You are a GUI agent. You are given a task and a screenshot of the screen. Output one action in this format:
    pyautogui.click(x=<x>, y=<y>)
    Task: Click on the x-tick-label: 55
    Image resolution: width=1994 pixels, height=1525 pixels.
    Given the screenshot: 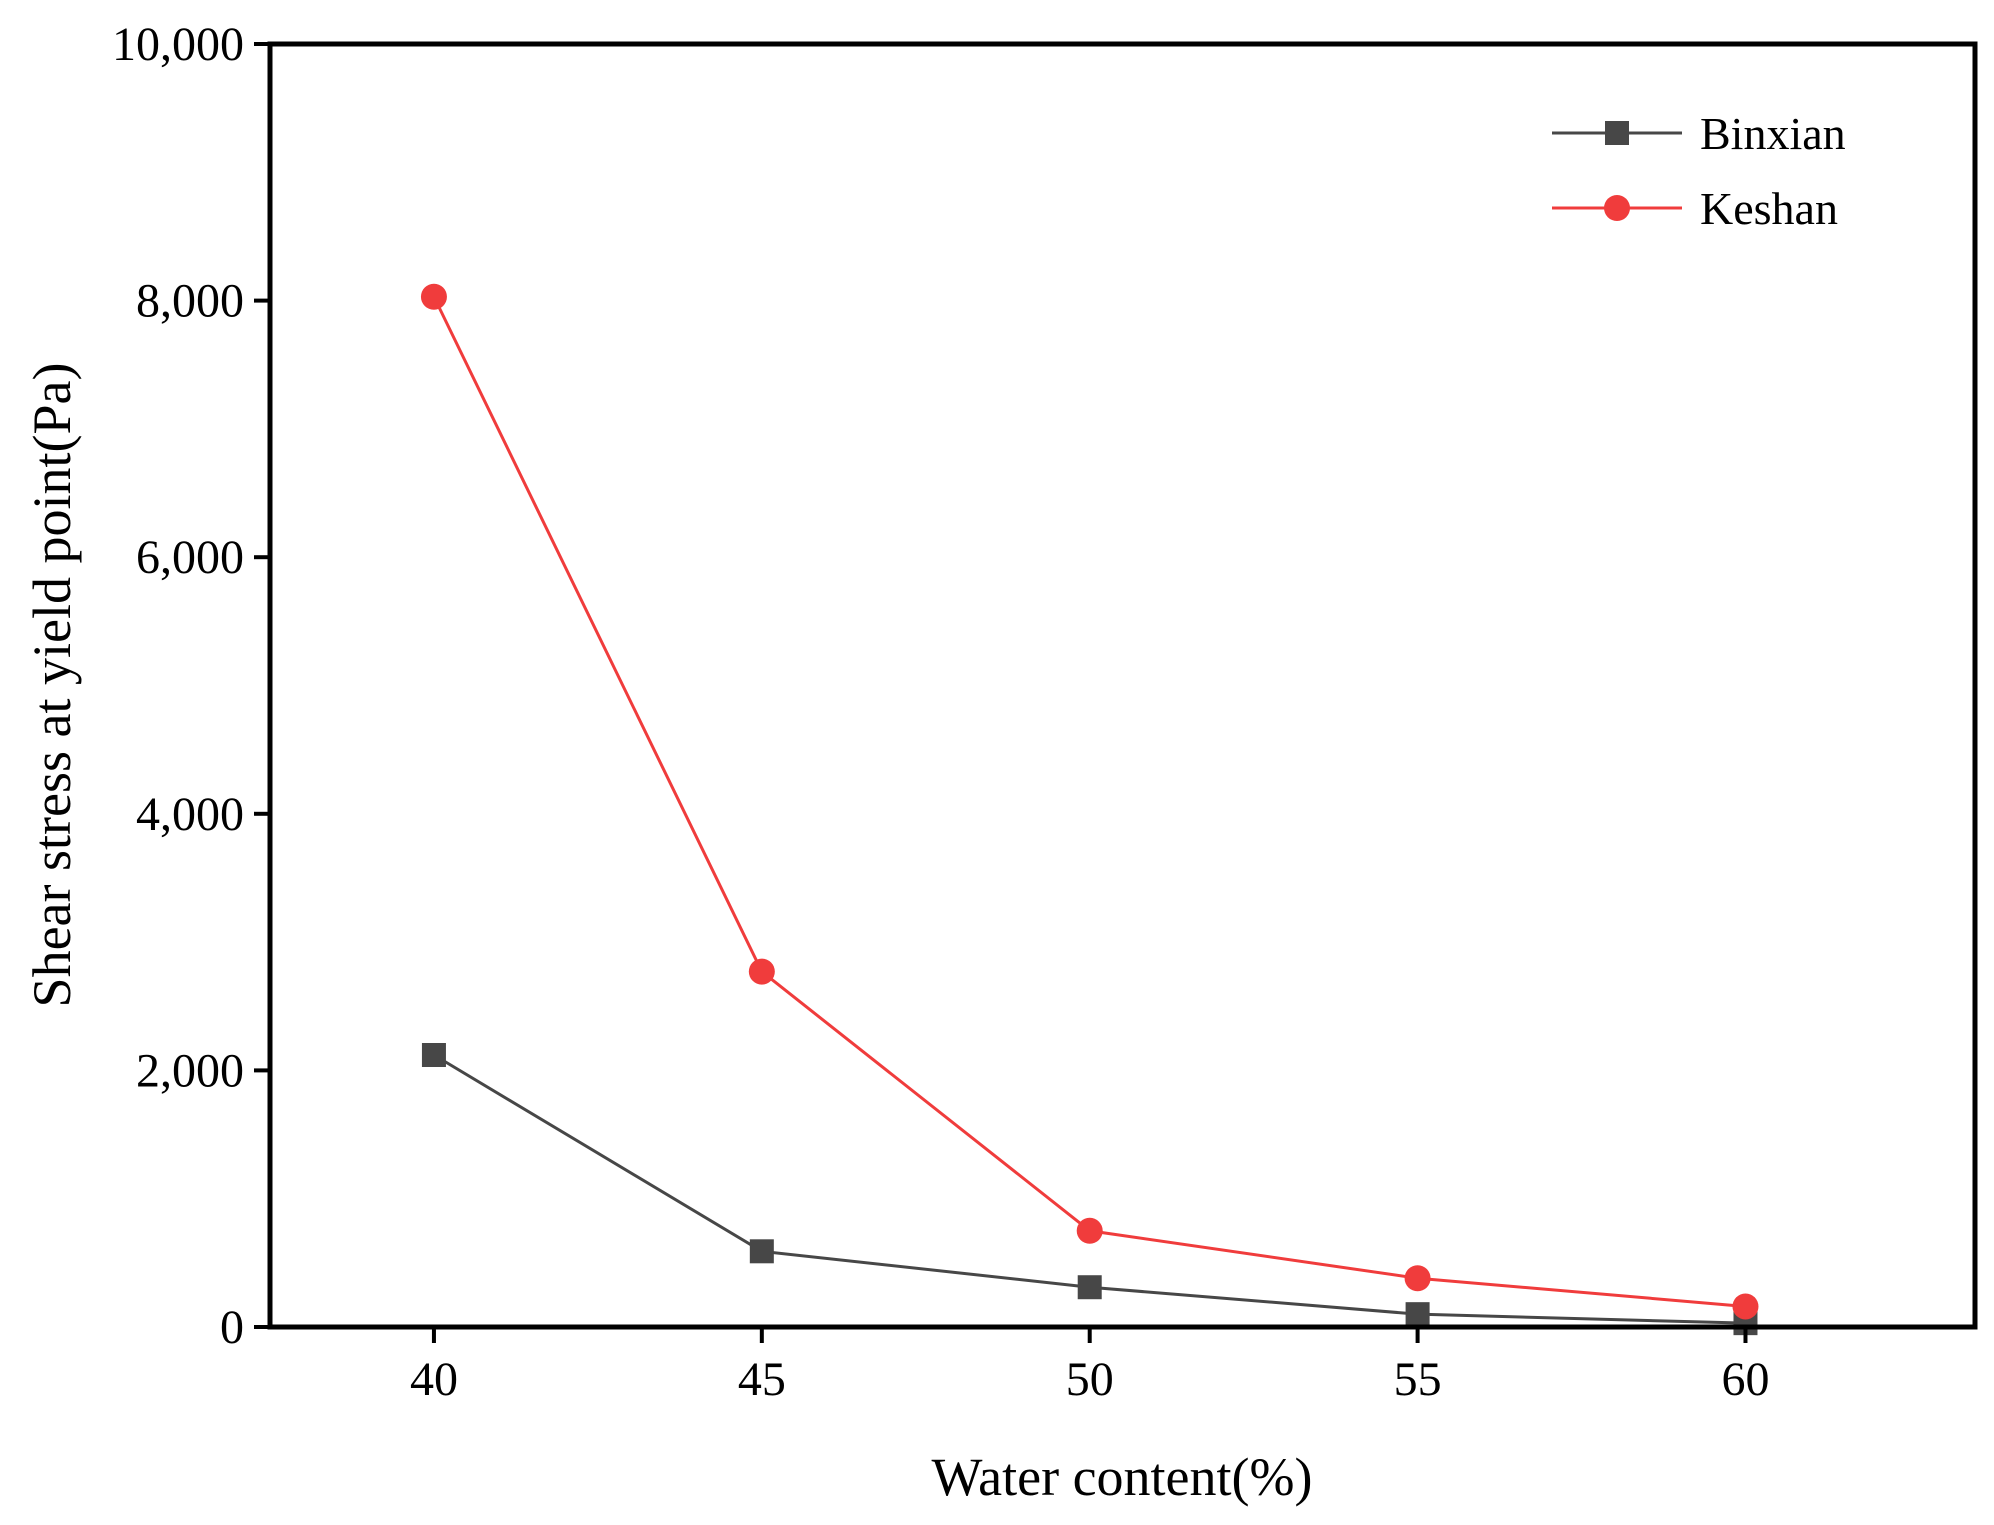 What is the action you would take?
    pyautogui.click(x=1418, y=1379)
    